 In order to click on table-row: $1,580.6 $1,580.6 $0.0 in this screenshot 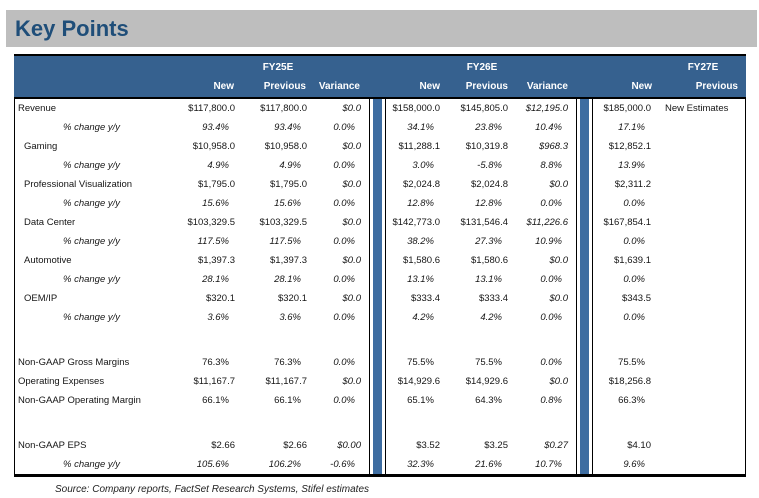, I will do `click(481, 260)`.